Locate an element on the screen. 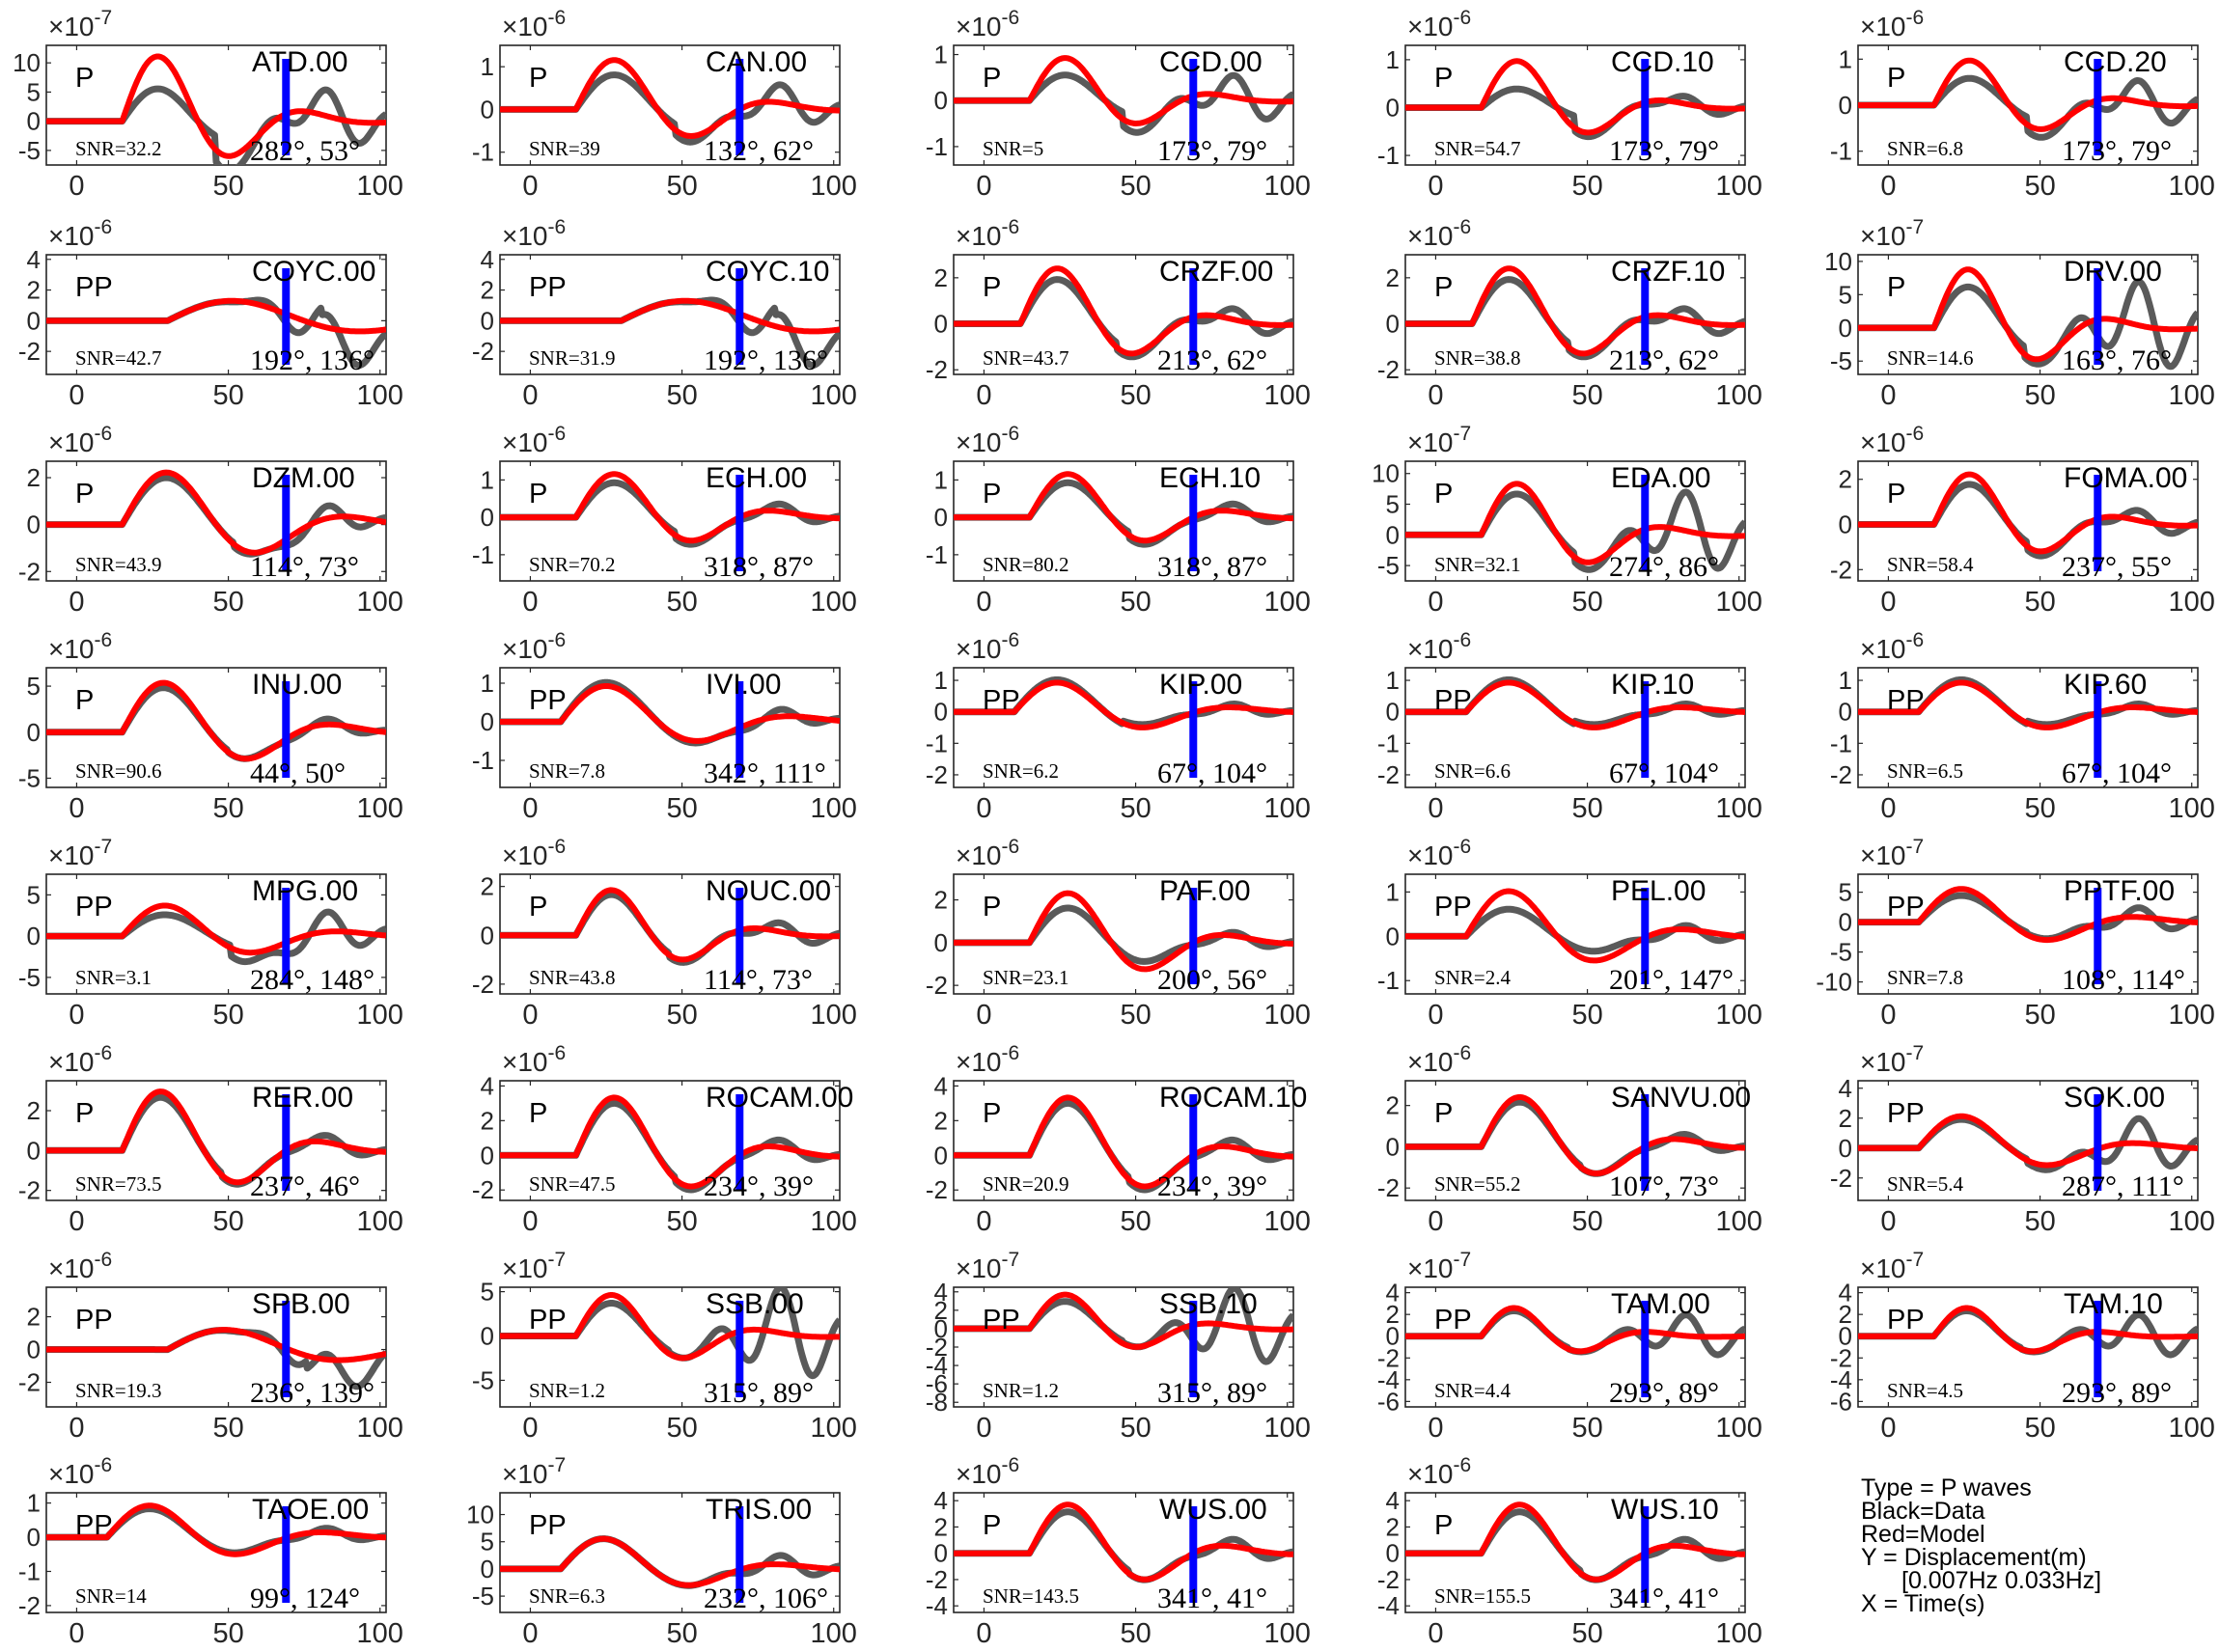 This screenshot has width=2220, height=1652. snr-label: SNR=31.9 is located at coordinates (572, 358).